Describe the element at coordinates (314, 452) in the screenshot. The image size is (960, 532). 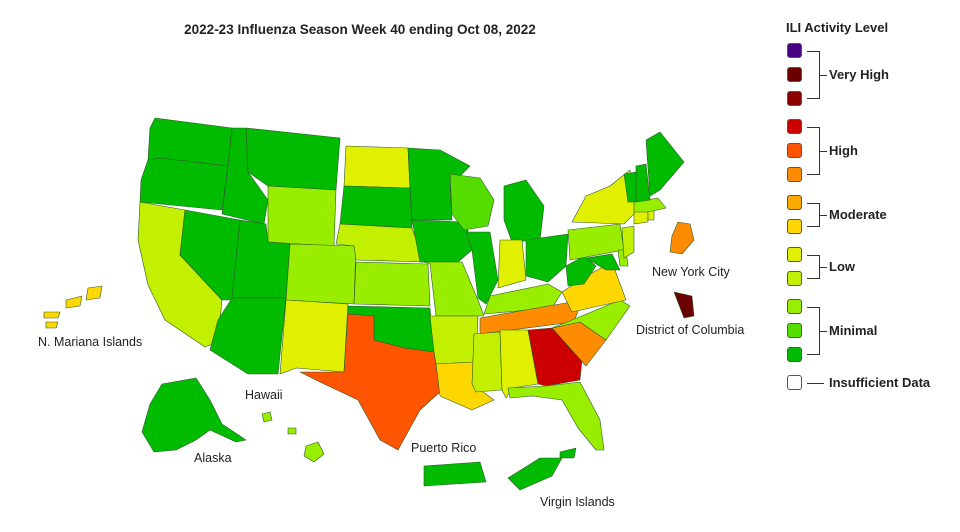
I see `state-HI` at that location.